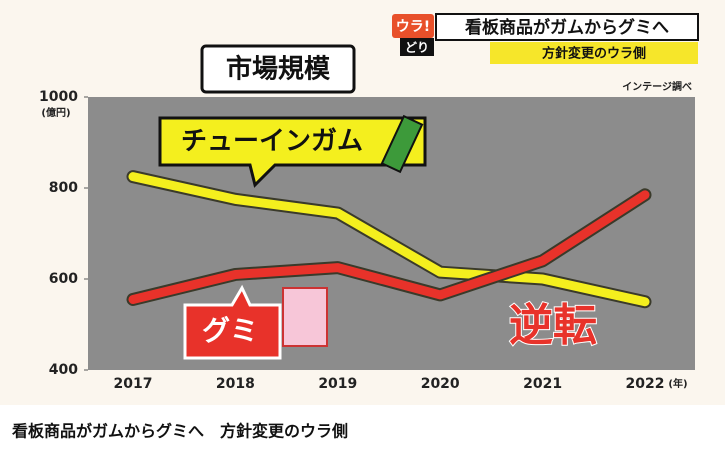 The width and height of the screenshot is (725, 457). I want to click on badge2, so click(417, 47).